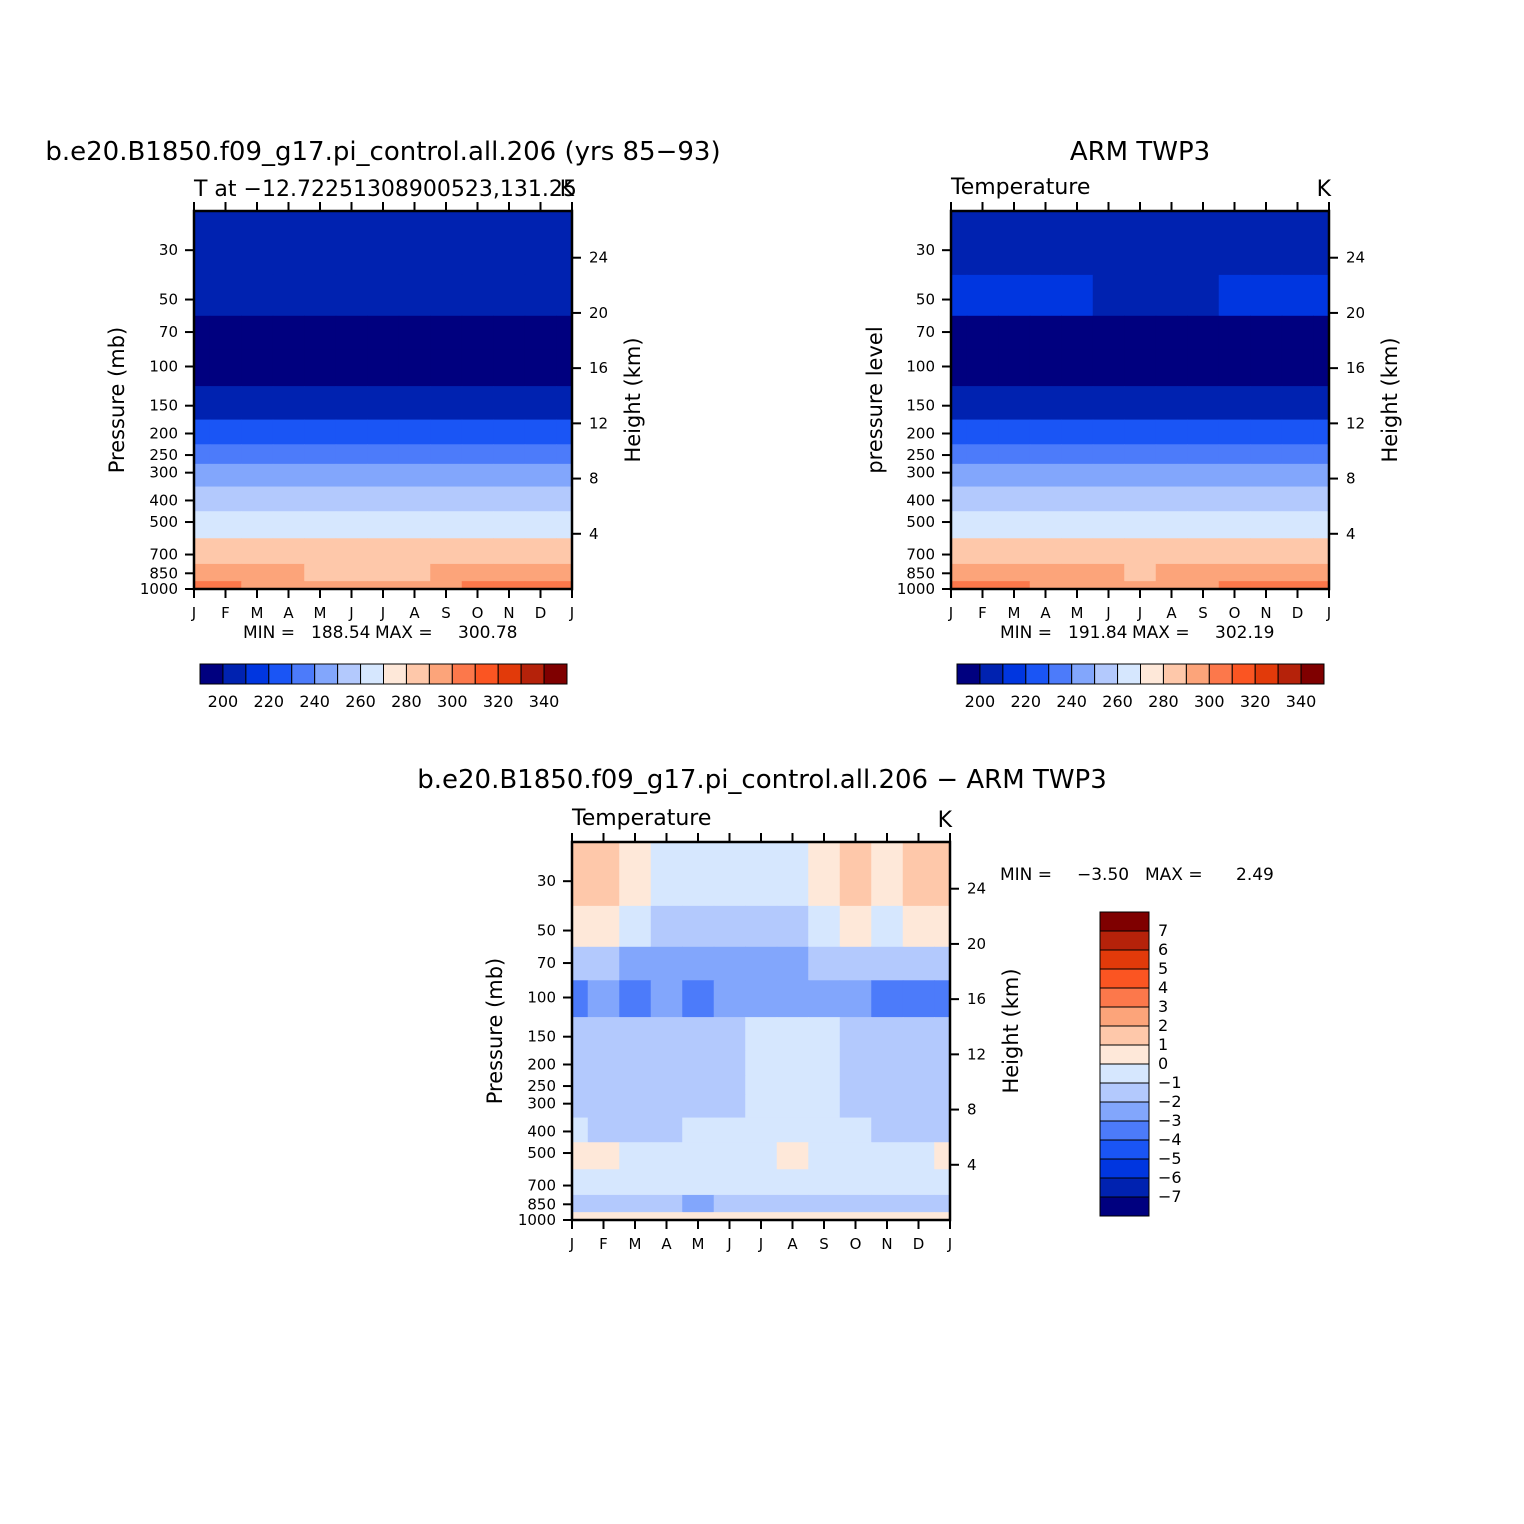  What do you see at coordinates (546, 881) in the screenshot?
I see `y-tick-label: 30` at bounding box center [546, 881].